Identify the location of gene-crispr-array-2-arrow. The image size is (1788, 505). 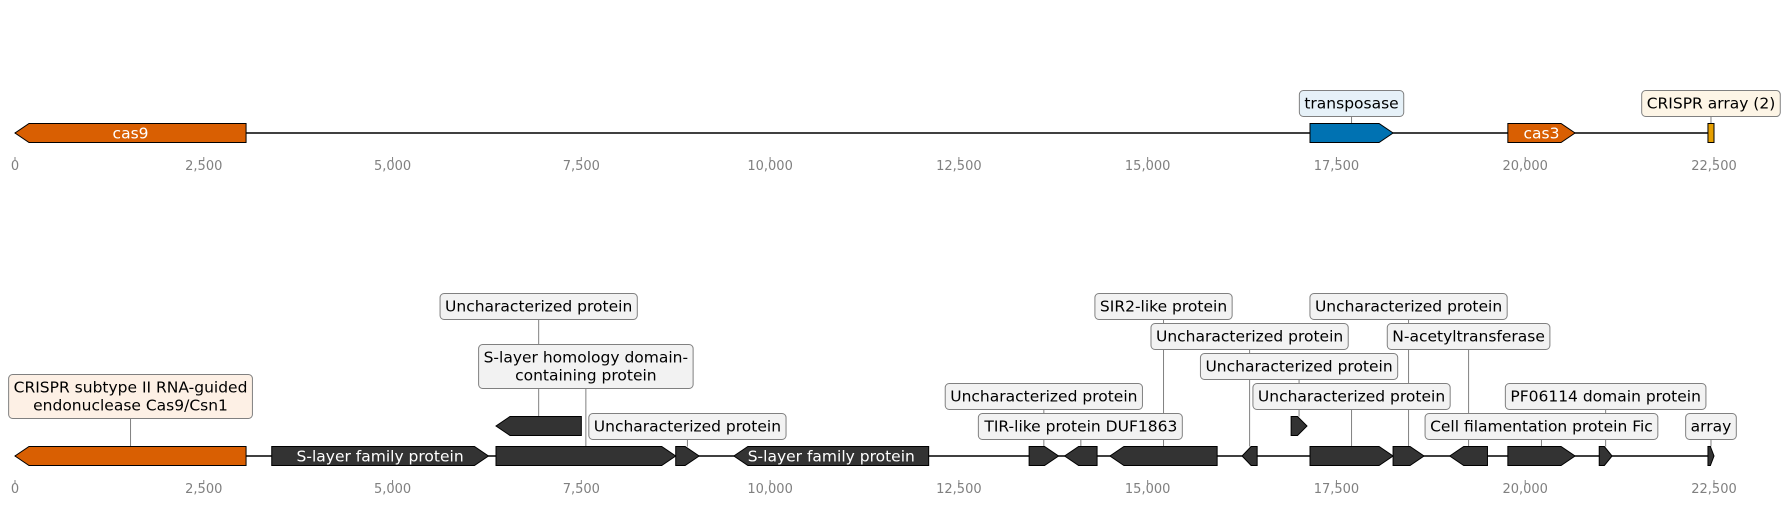
(1711, 133).